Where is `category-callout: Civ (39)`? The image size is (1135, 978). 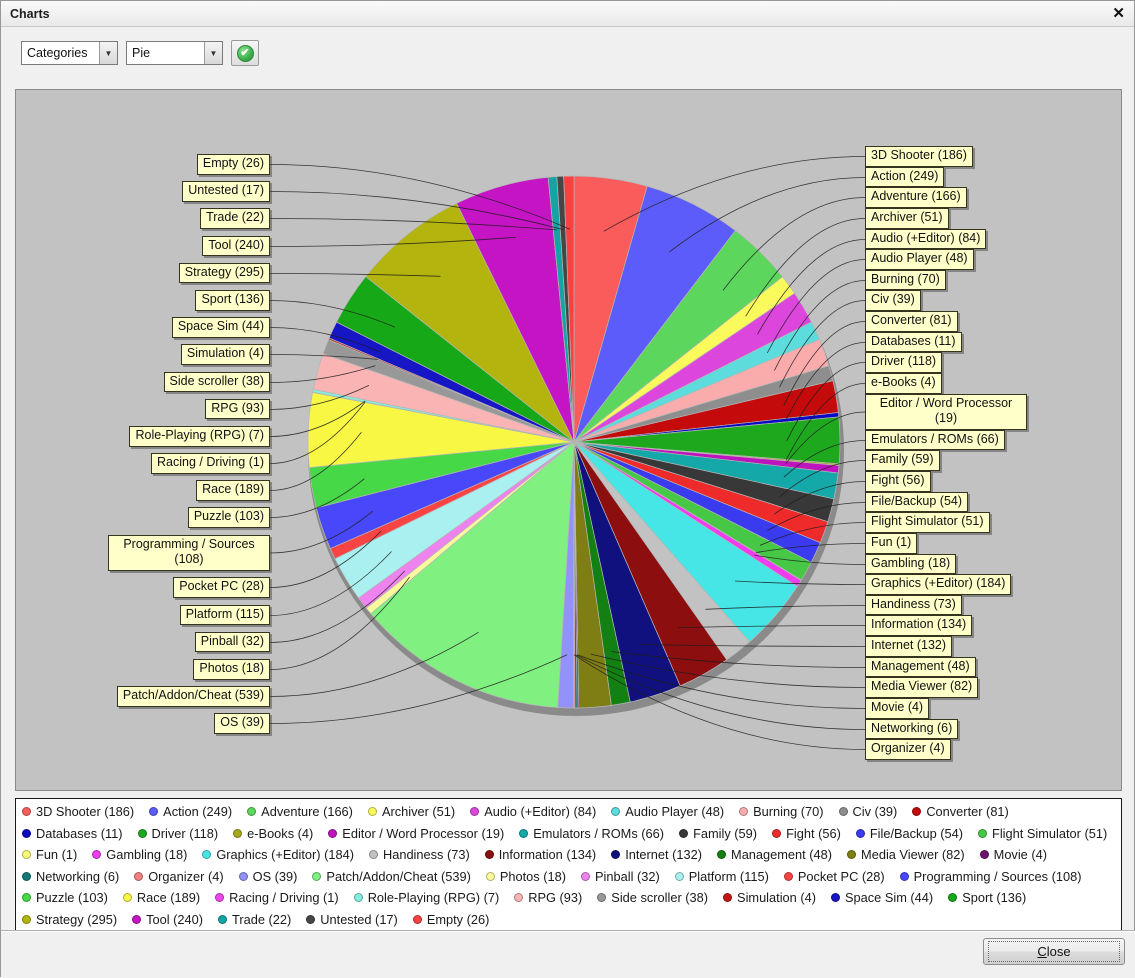
category-callout: Civ (39) is located at coordinates (893, 300).